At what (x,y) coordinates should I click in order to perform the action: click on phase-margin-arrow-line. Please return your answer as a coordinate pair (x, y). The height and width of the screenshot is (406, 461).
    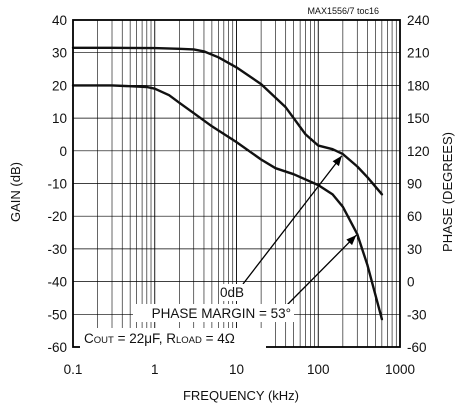
    Looking at the image, I should click on (321, 270).